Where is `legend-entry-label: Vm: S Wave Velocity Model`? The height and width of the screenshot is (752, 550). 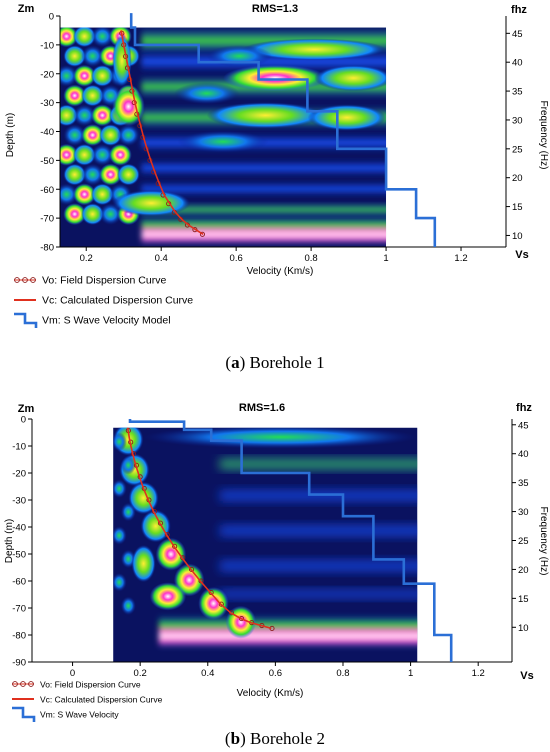
legend-entry-label: Vm: S Wave Velocity Model is located at coordinates (106, 321).